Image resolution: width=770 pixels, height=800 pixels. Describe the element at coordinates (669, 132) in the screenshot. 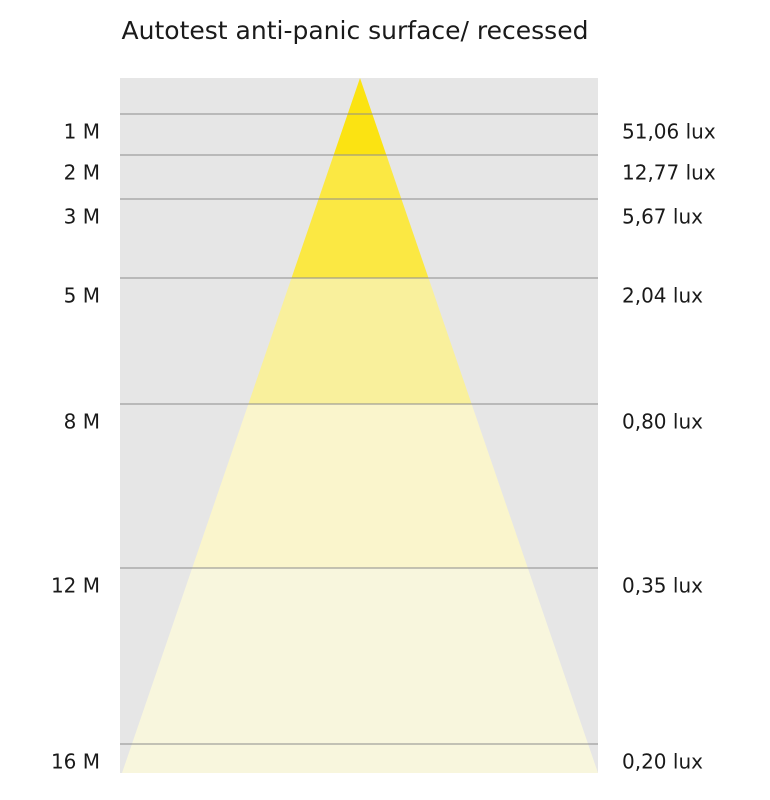

I see `lux-label: 51,06 lux` at that location.